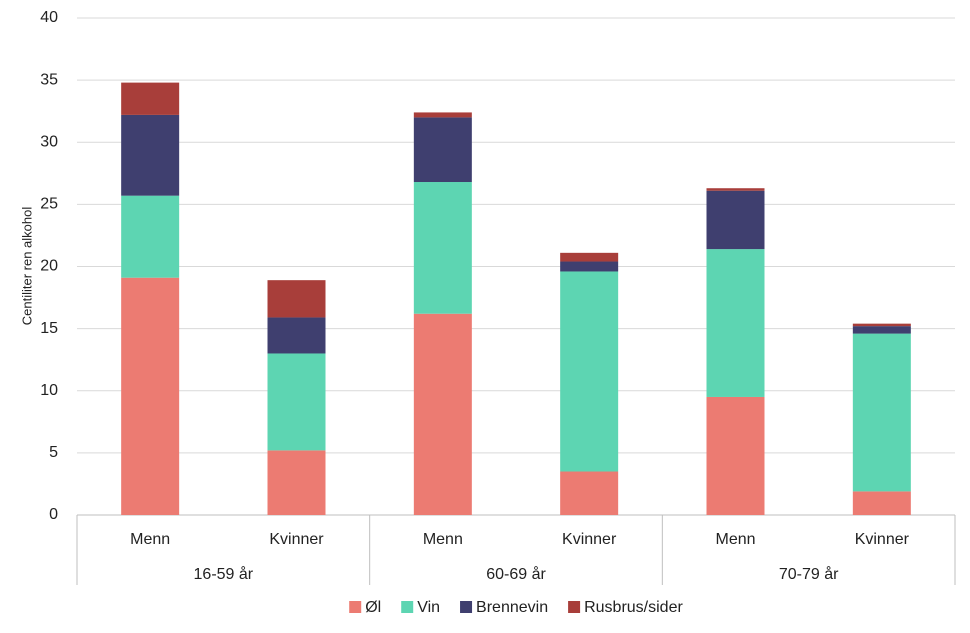 The width and height of the screenshot is (970, 633). Describe the element at coordinates (26, 266) in the screenshot. I see `y-axis-label: Centiliter ren alkohol` at that location.